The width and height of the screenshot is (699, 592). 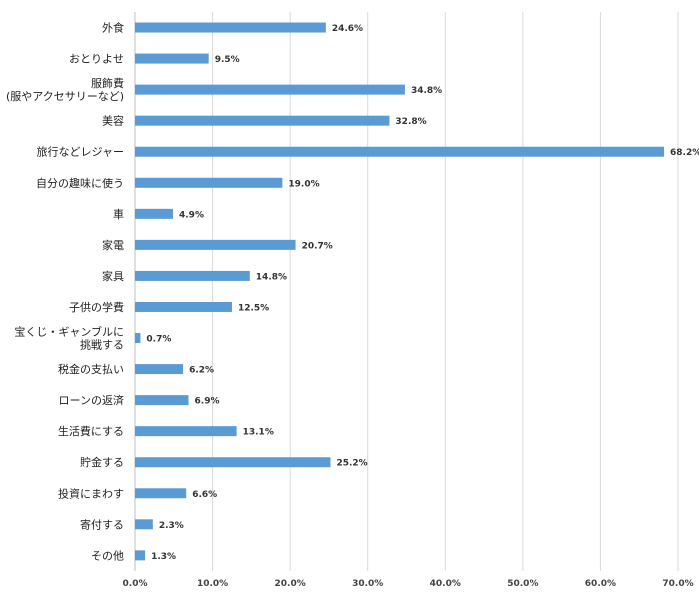 What do you see at coordinates (303, 184) in the screenshot?
I see `value-label: 19.0%` at bounding box center [303, 184].